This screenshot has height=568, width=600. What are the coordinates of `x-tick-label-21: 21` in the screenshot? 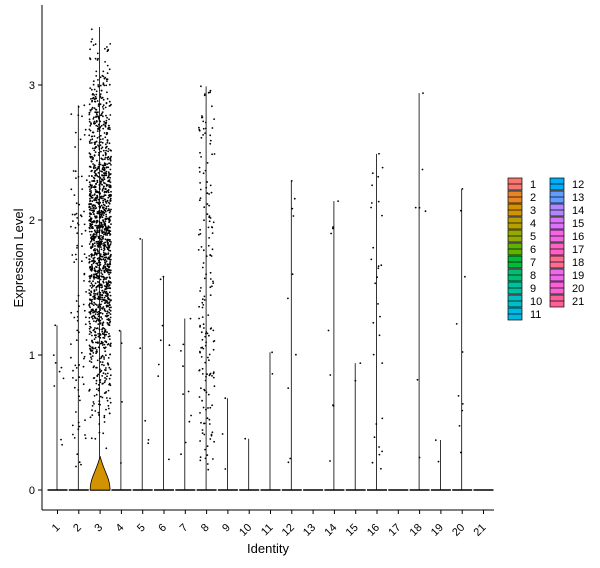 It's located at (479, 530).